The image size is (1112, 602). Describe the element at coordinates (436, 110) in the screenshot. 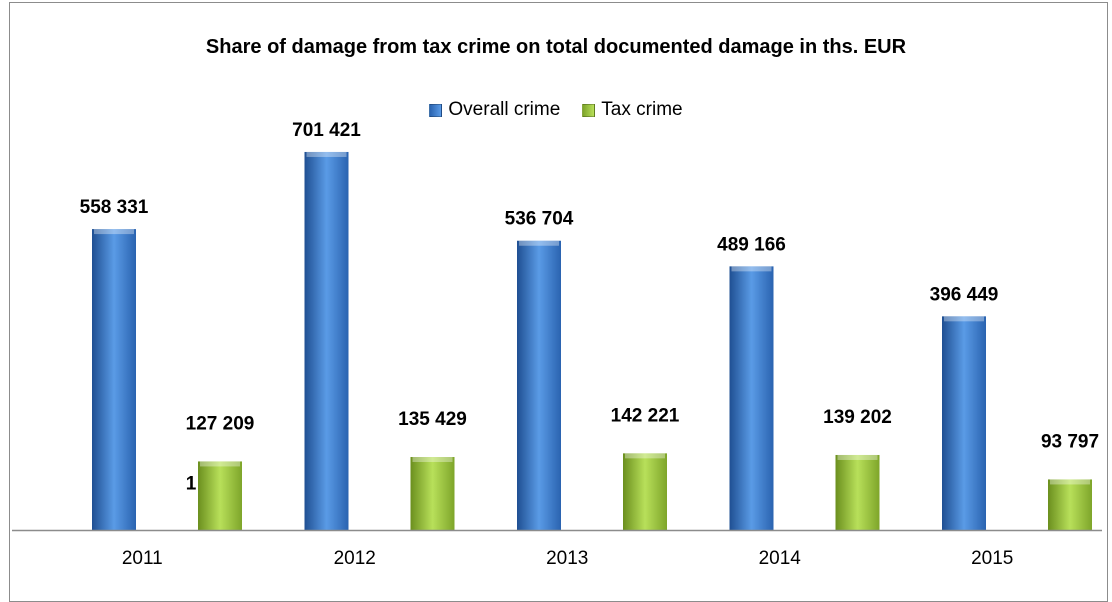

I see `legend-swatch-overall-crime` at that location.